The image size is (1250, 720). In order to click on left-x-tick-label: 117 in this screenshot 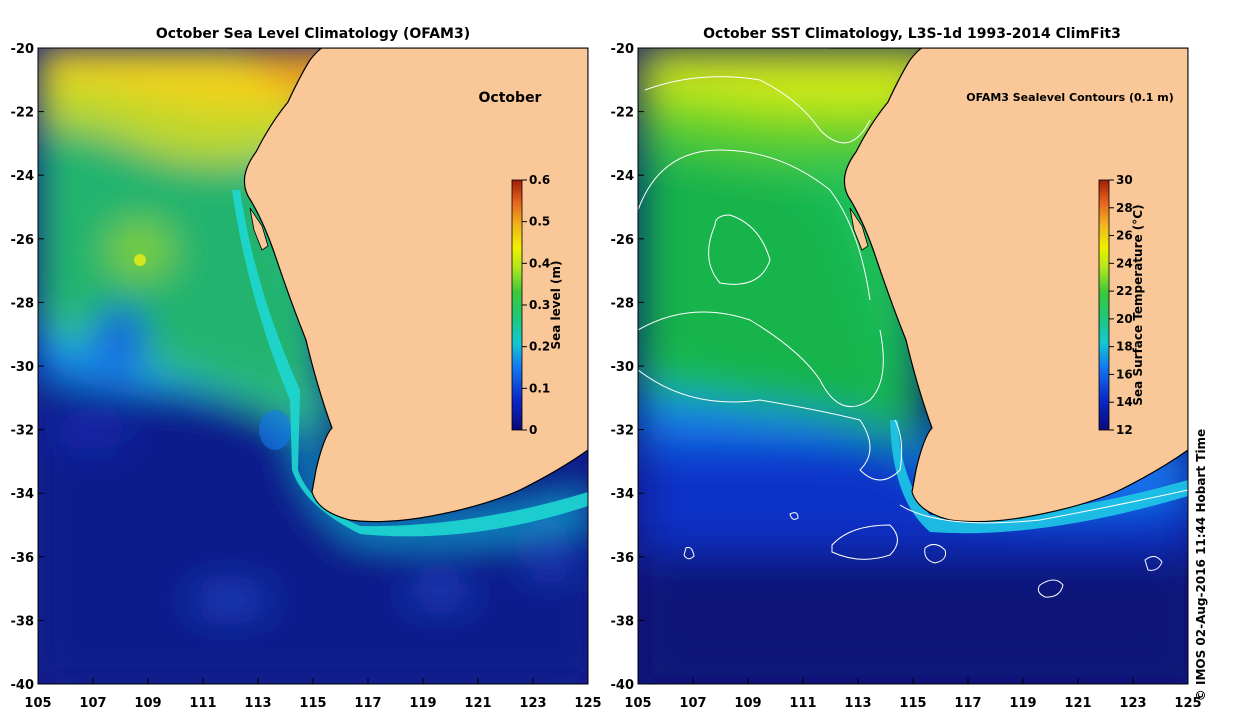, I will do `click(367, 703)`.